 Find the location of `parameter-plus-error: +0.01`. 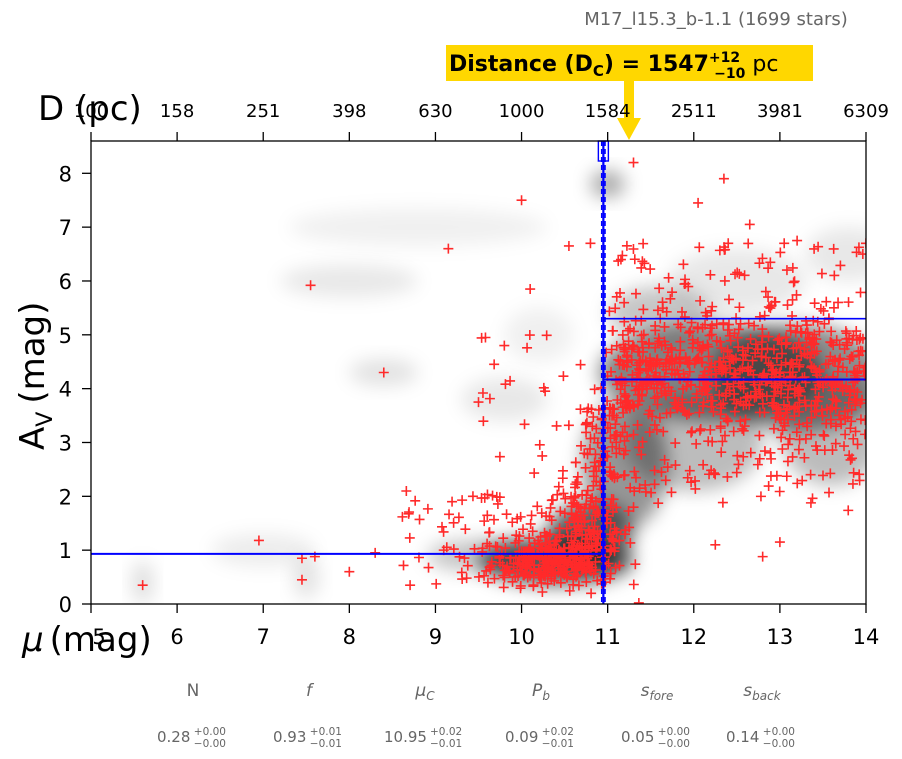

parameter-plus-error: +0.01 is located at coordinates (326, 732).